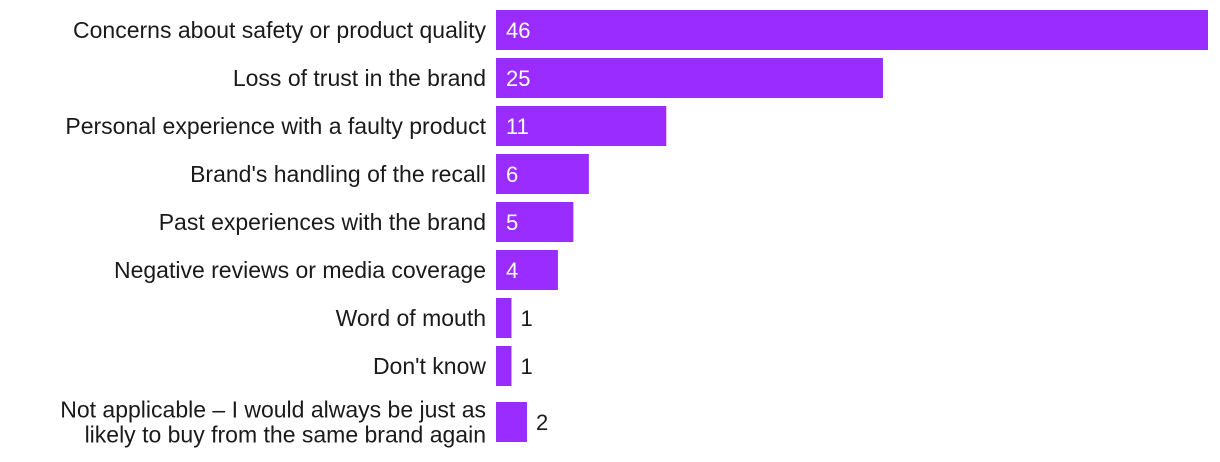 The height and width of the screenshot is (462, 1220). I want to click on value-label: 6, so click(512, 174).